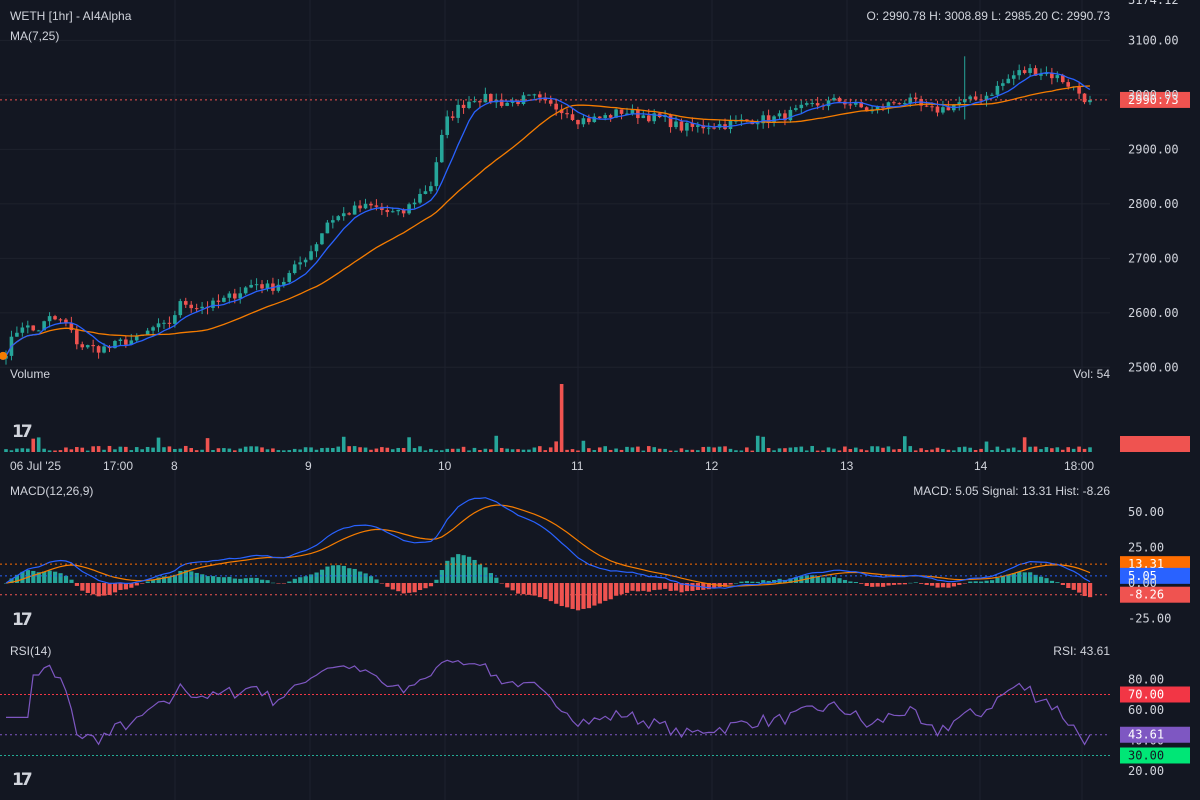 The height and width of the screenshot is (800, 1200). I want to click on macd-tick-label: 50.00, so click(1146, 512).